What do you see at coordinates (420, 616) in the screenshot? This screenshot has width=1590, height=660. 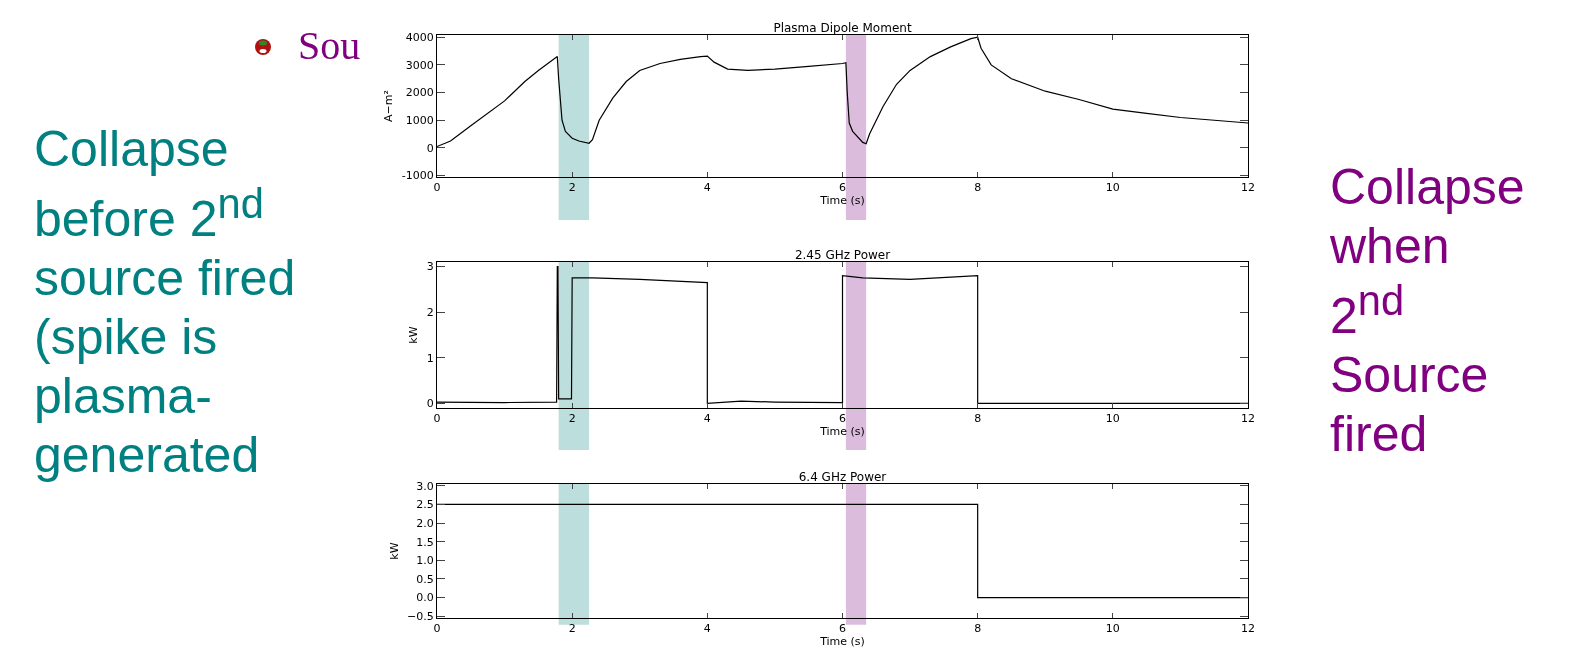 I see `y-tick-label: −0.5` at bounding box center [420, 616].